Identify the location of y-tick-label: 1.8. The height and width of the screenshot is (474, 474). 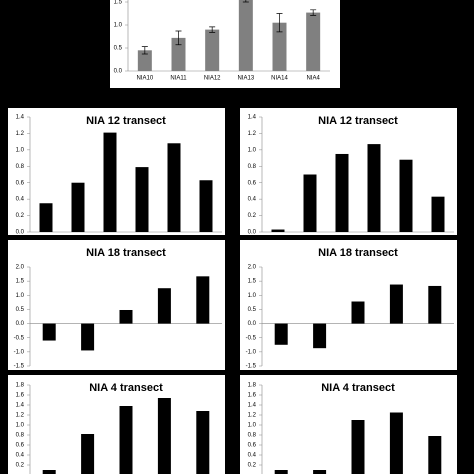
(252, 386).